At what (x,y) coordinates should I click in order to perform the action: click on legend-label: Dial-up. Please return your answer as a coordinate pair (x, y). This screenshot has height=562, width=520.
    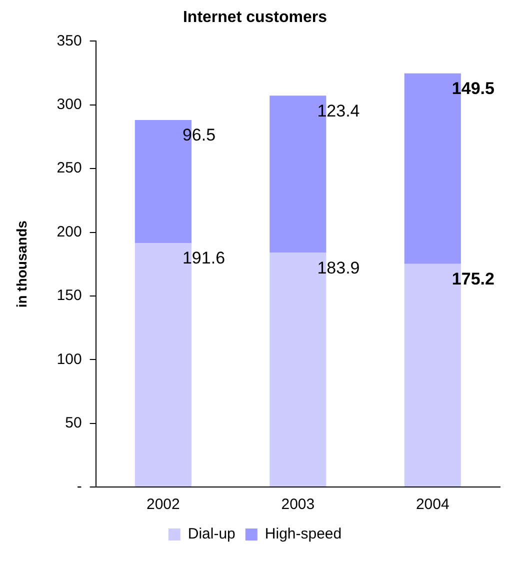
    Looking at the image, I should click on (212, 534).